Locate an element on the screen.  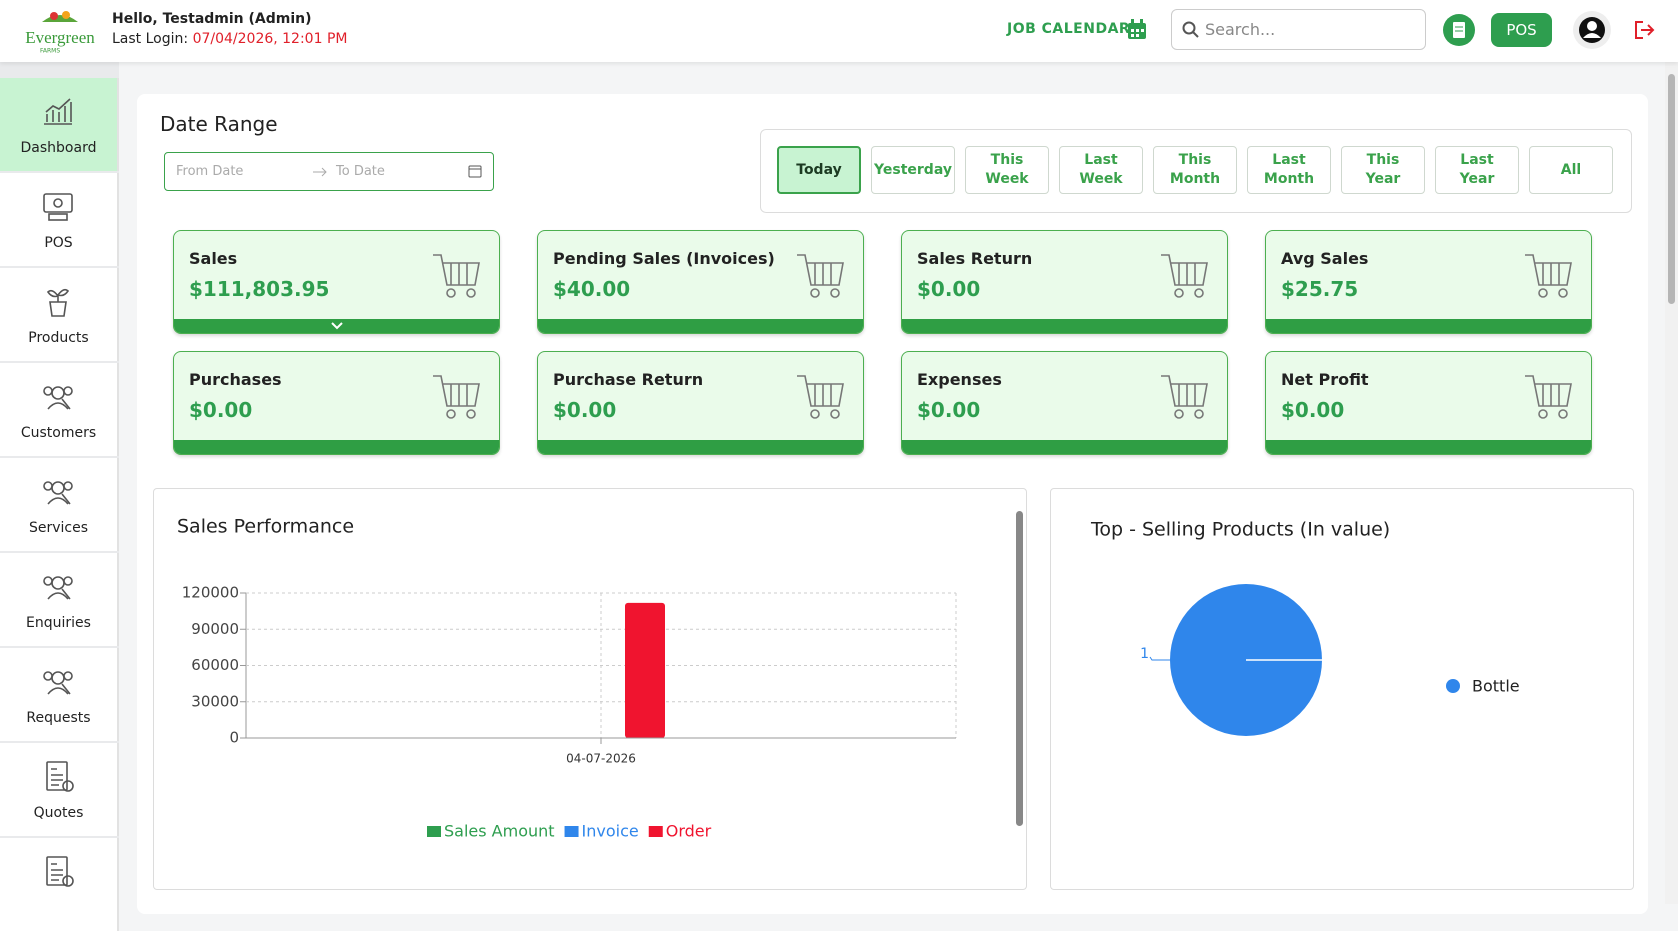
sidebar-item: POS is located at coordinates (59, 219).